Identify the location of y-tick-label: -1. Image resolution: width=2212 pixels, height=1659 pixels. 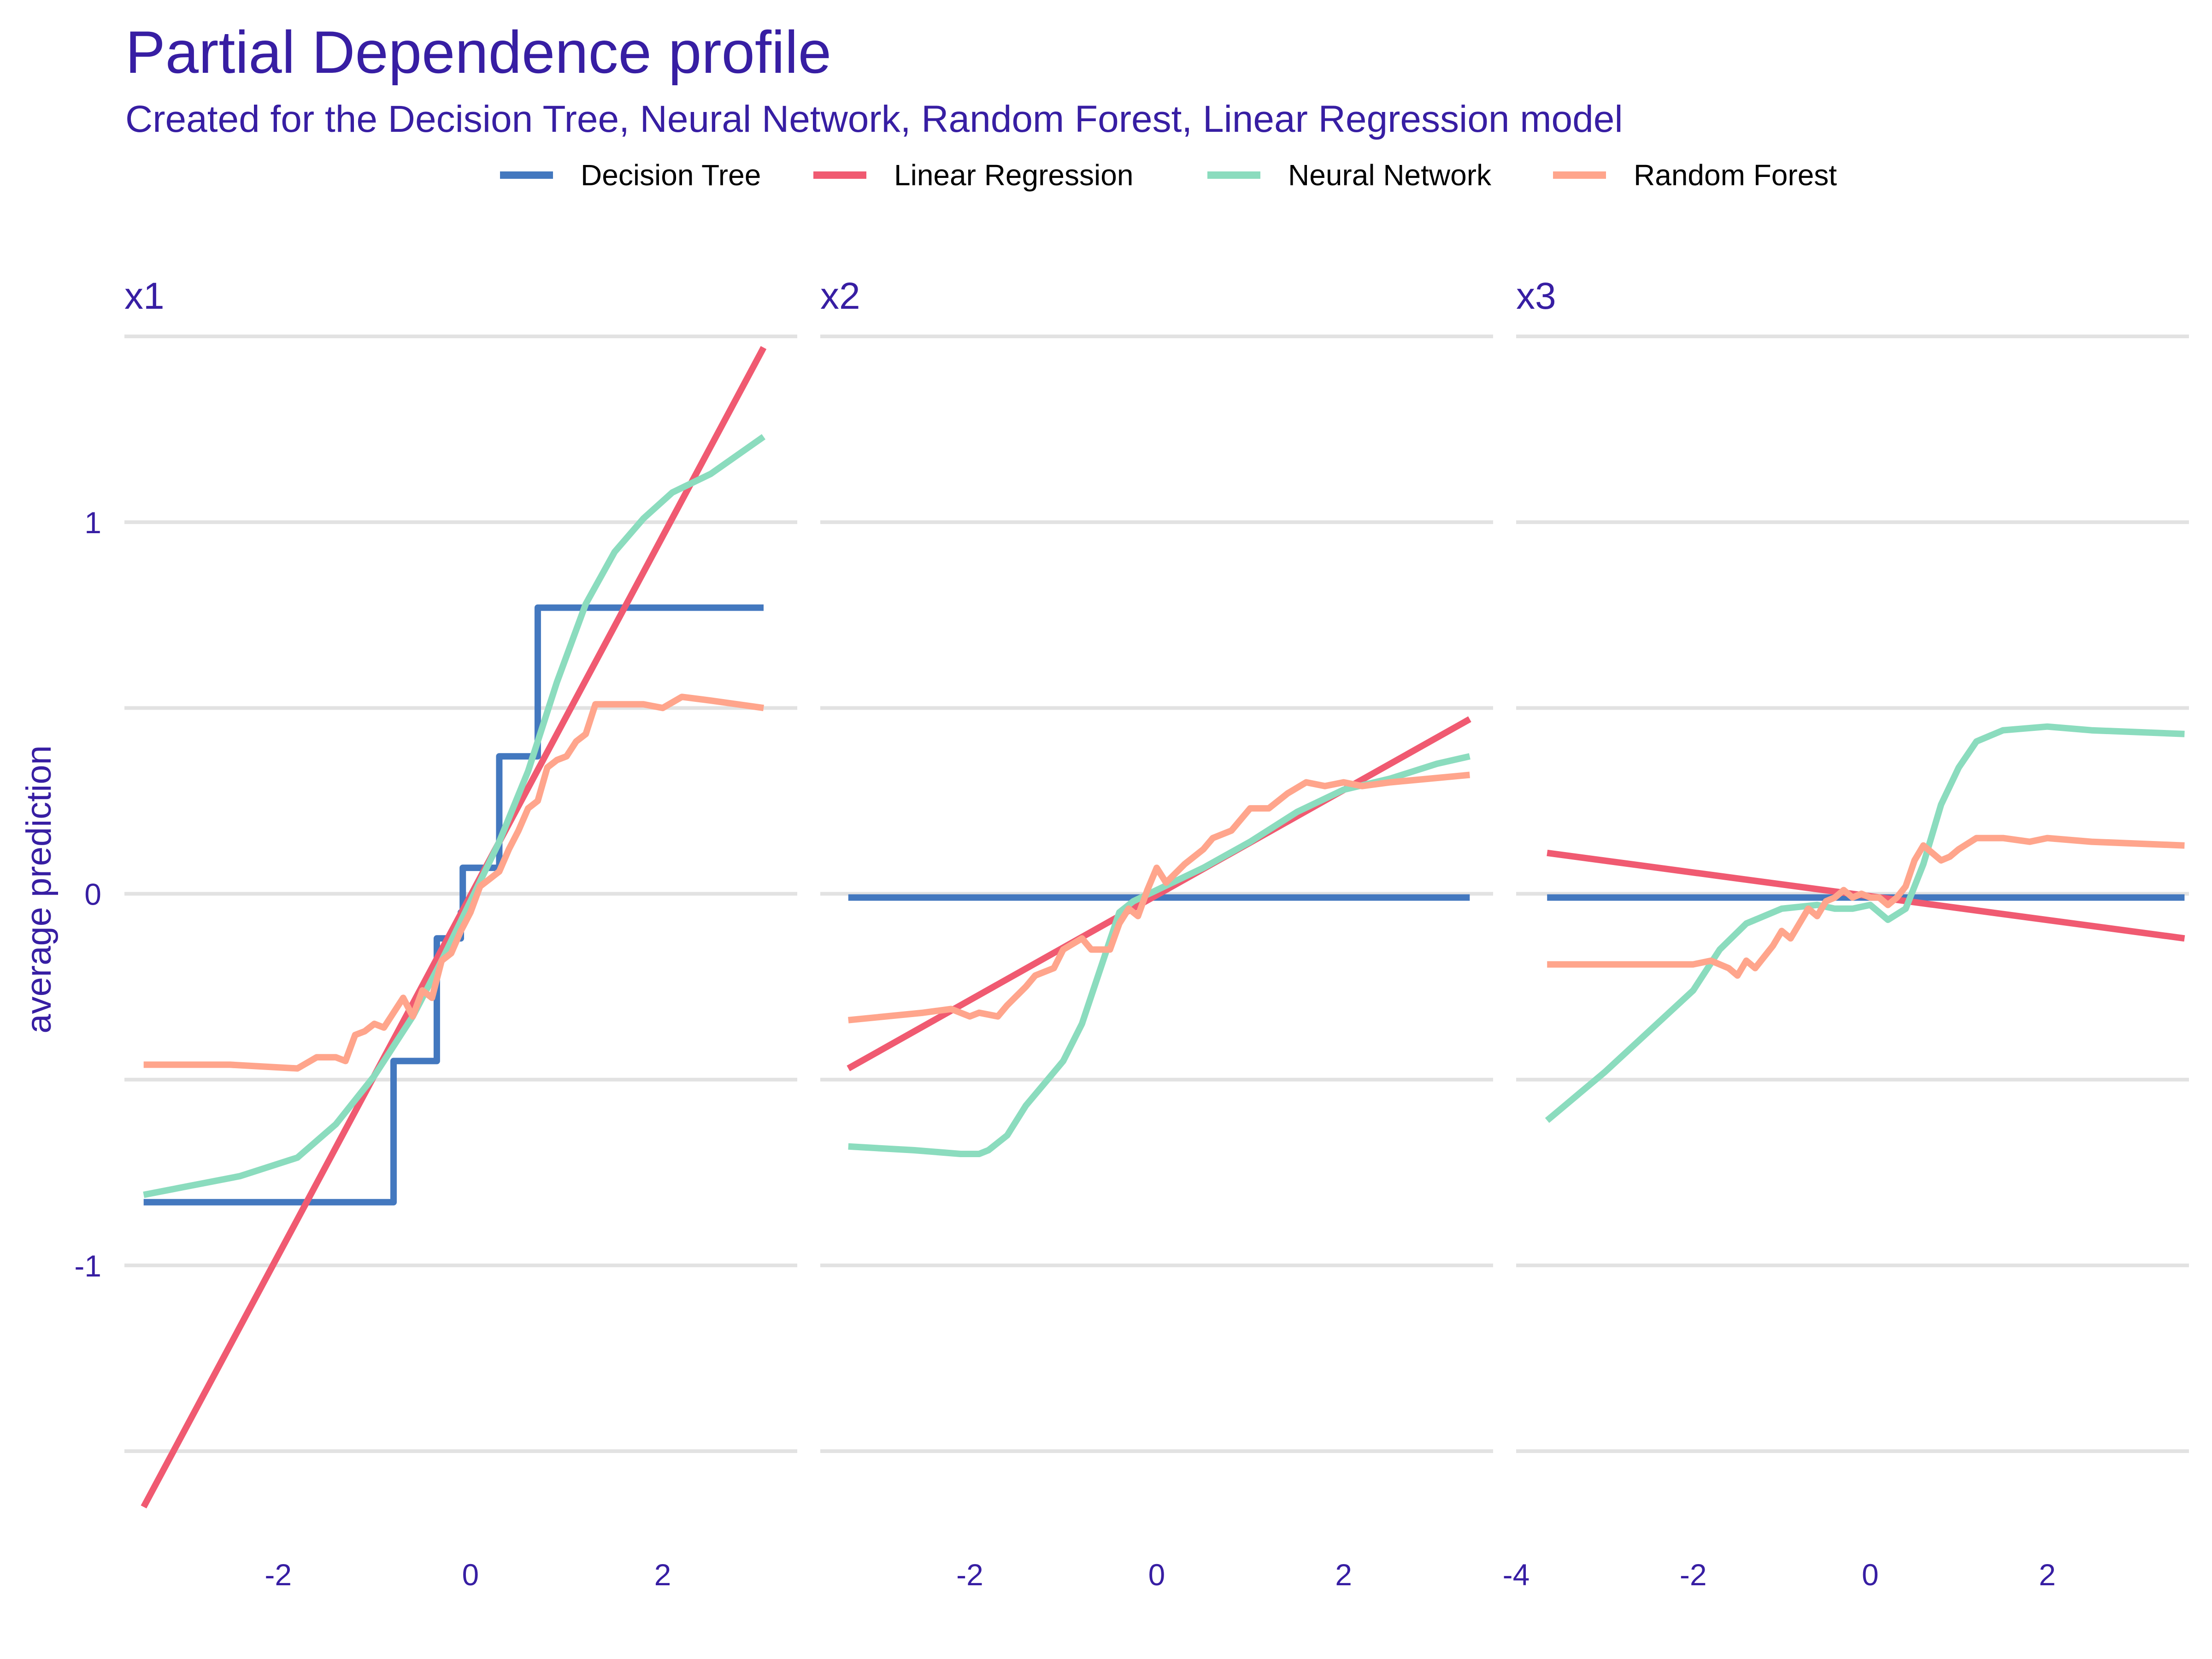
(87, 1266).